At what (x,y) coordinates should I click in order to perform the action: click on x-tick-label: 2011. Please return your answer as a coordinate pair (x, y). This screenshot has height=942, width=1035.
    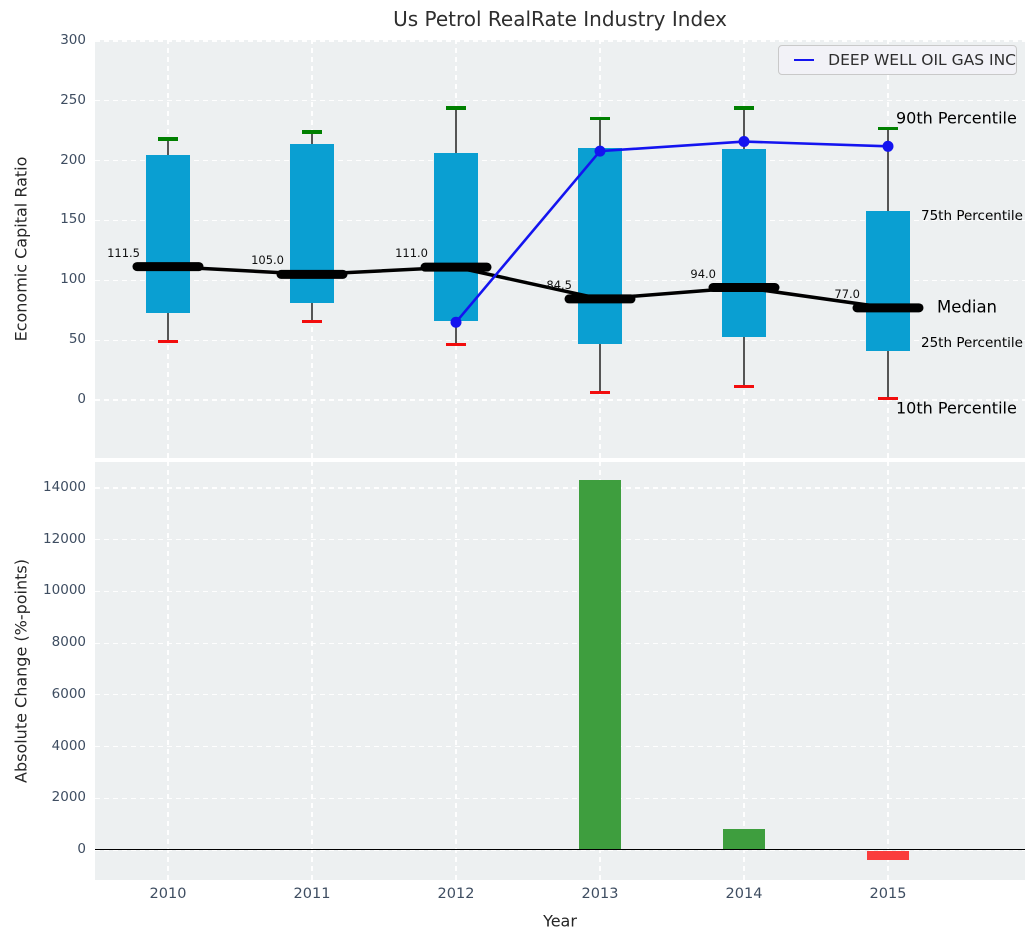
    Looking at the image, I should click on (312, 894).